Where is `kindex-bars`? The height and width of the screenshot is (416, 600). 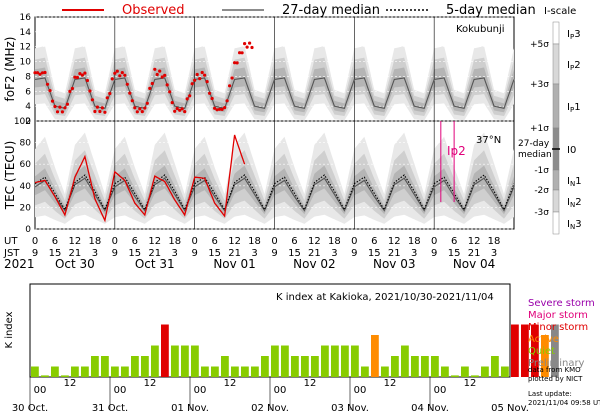
kindex-bars is located at coordinates (295, 350).